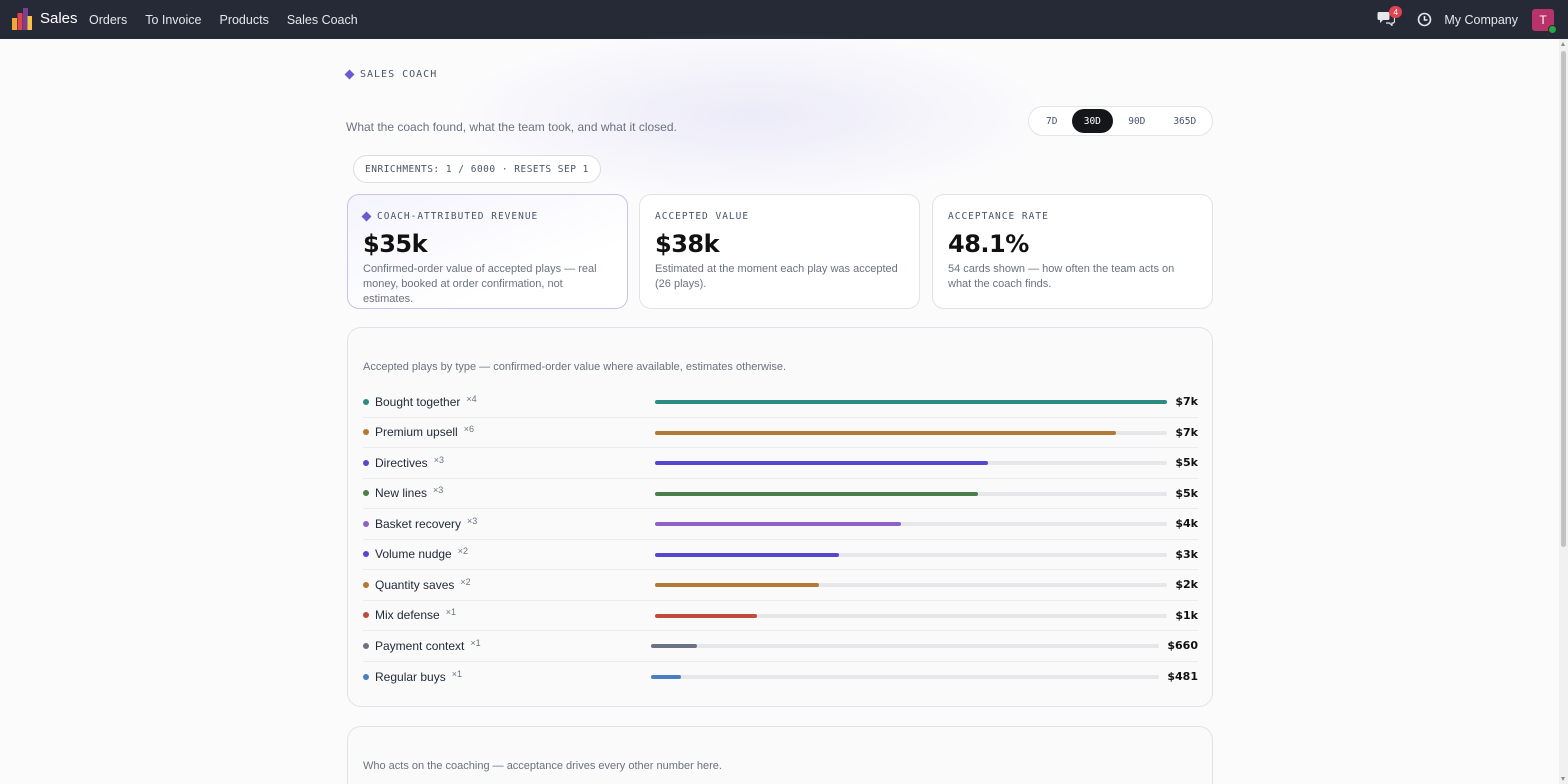  I want to click on play-row: Mix defense ×1 $1k, so click(780, 616).